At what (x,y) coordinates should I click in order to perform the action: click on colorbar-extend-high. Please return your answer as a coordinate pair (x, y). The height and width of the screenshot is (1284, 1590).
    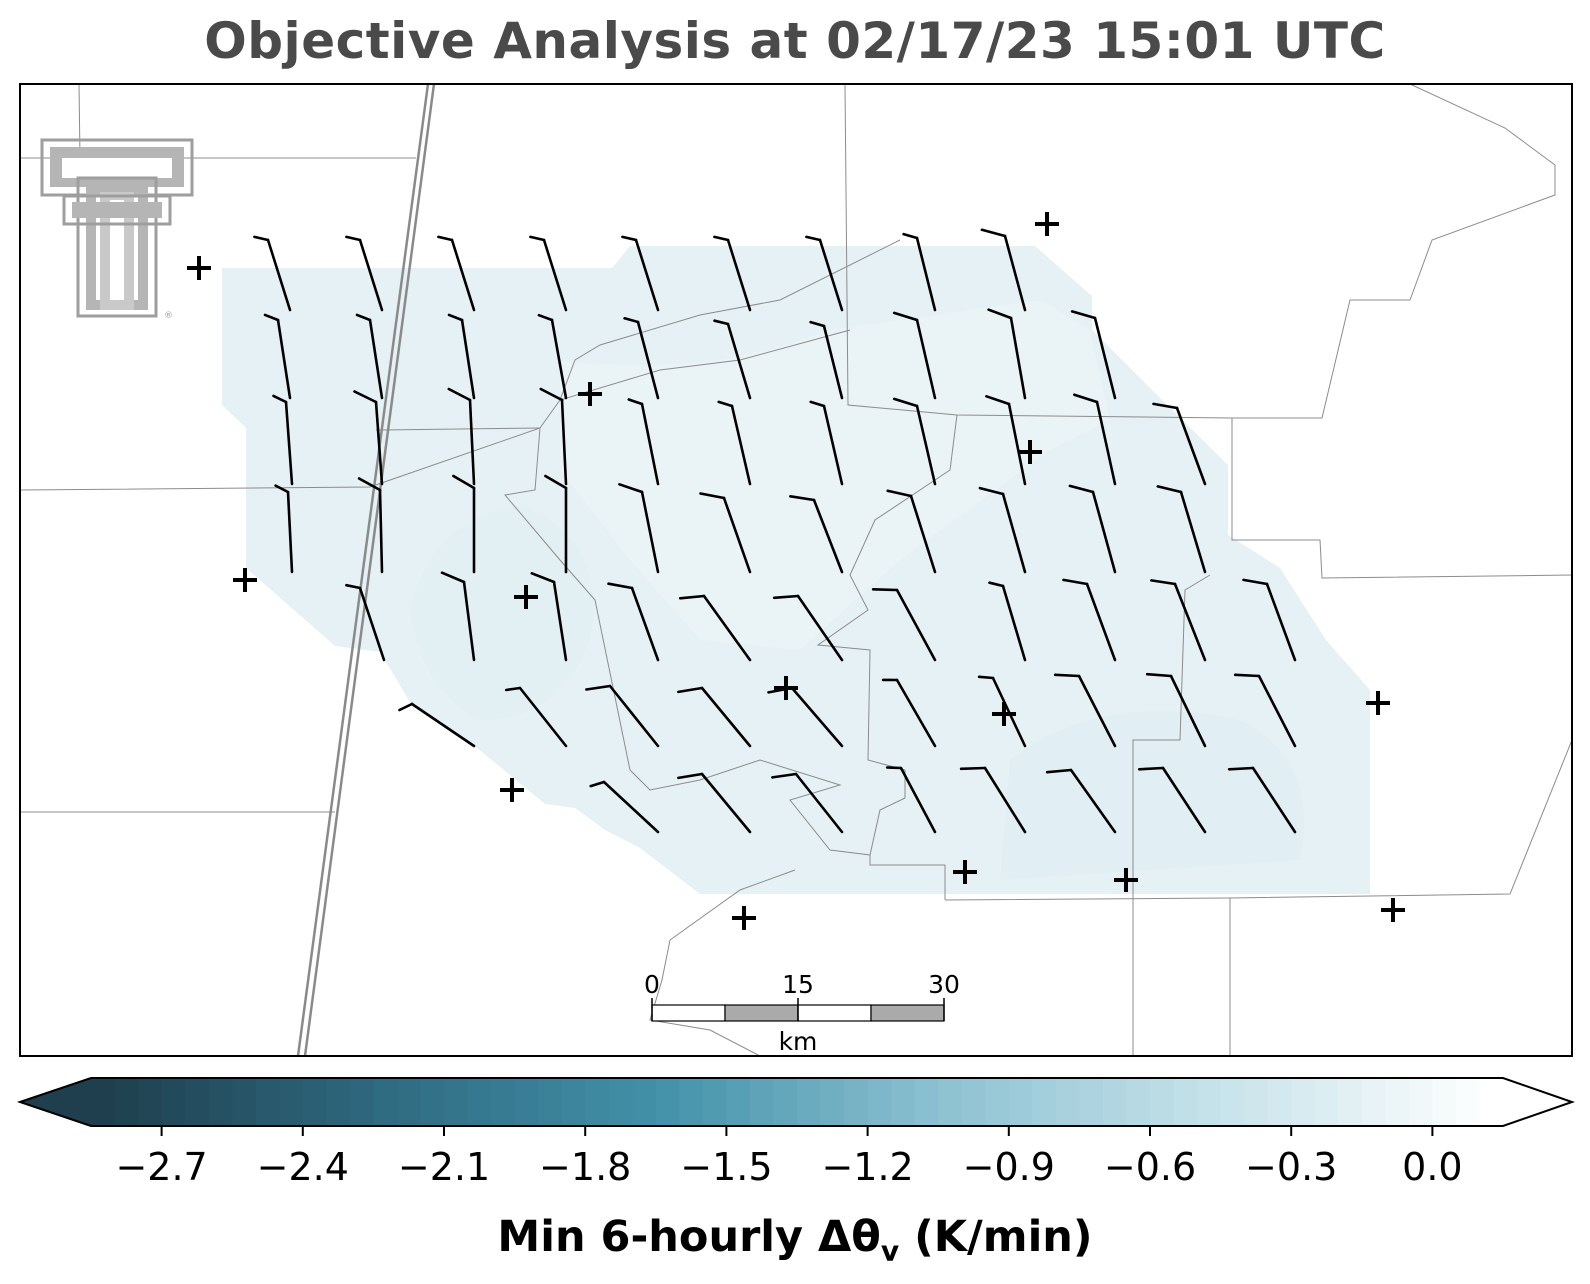
    Looking at the image, I should click on (1537, 1102).